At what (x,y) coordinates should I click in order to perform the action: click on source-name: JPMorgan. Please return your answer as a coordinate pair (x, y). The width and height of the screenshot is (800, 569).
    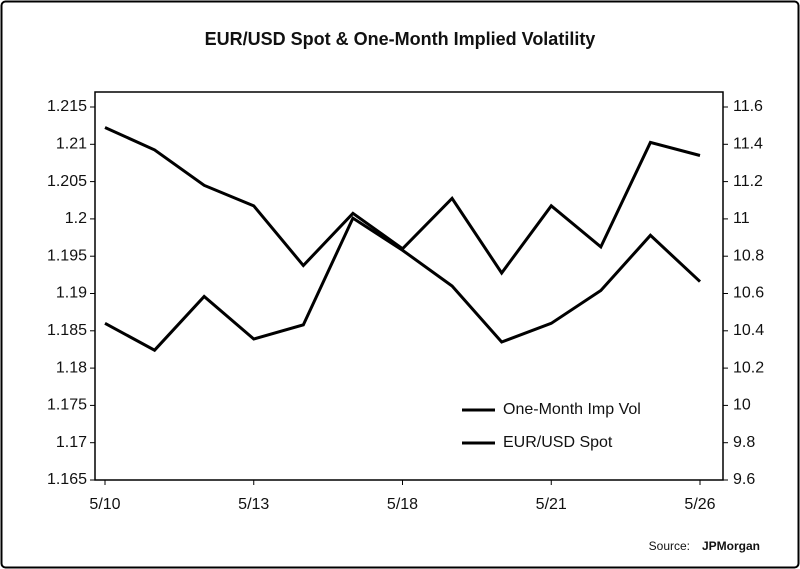
    Looking at the image, I should click on (731, 546).